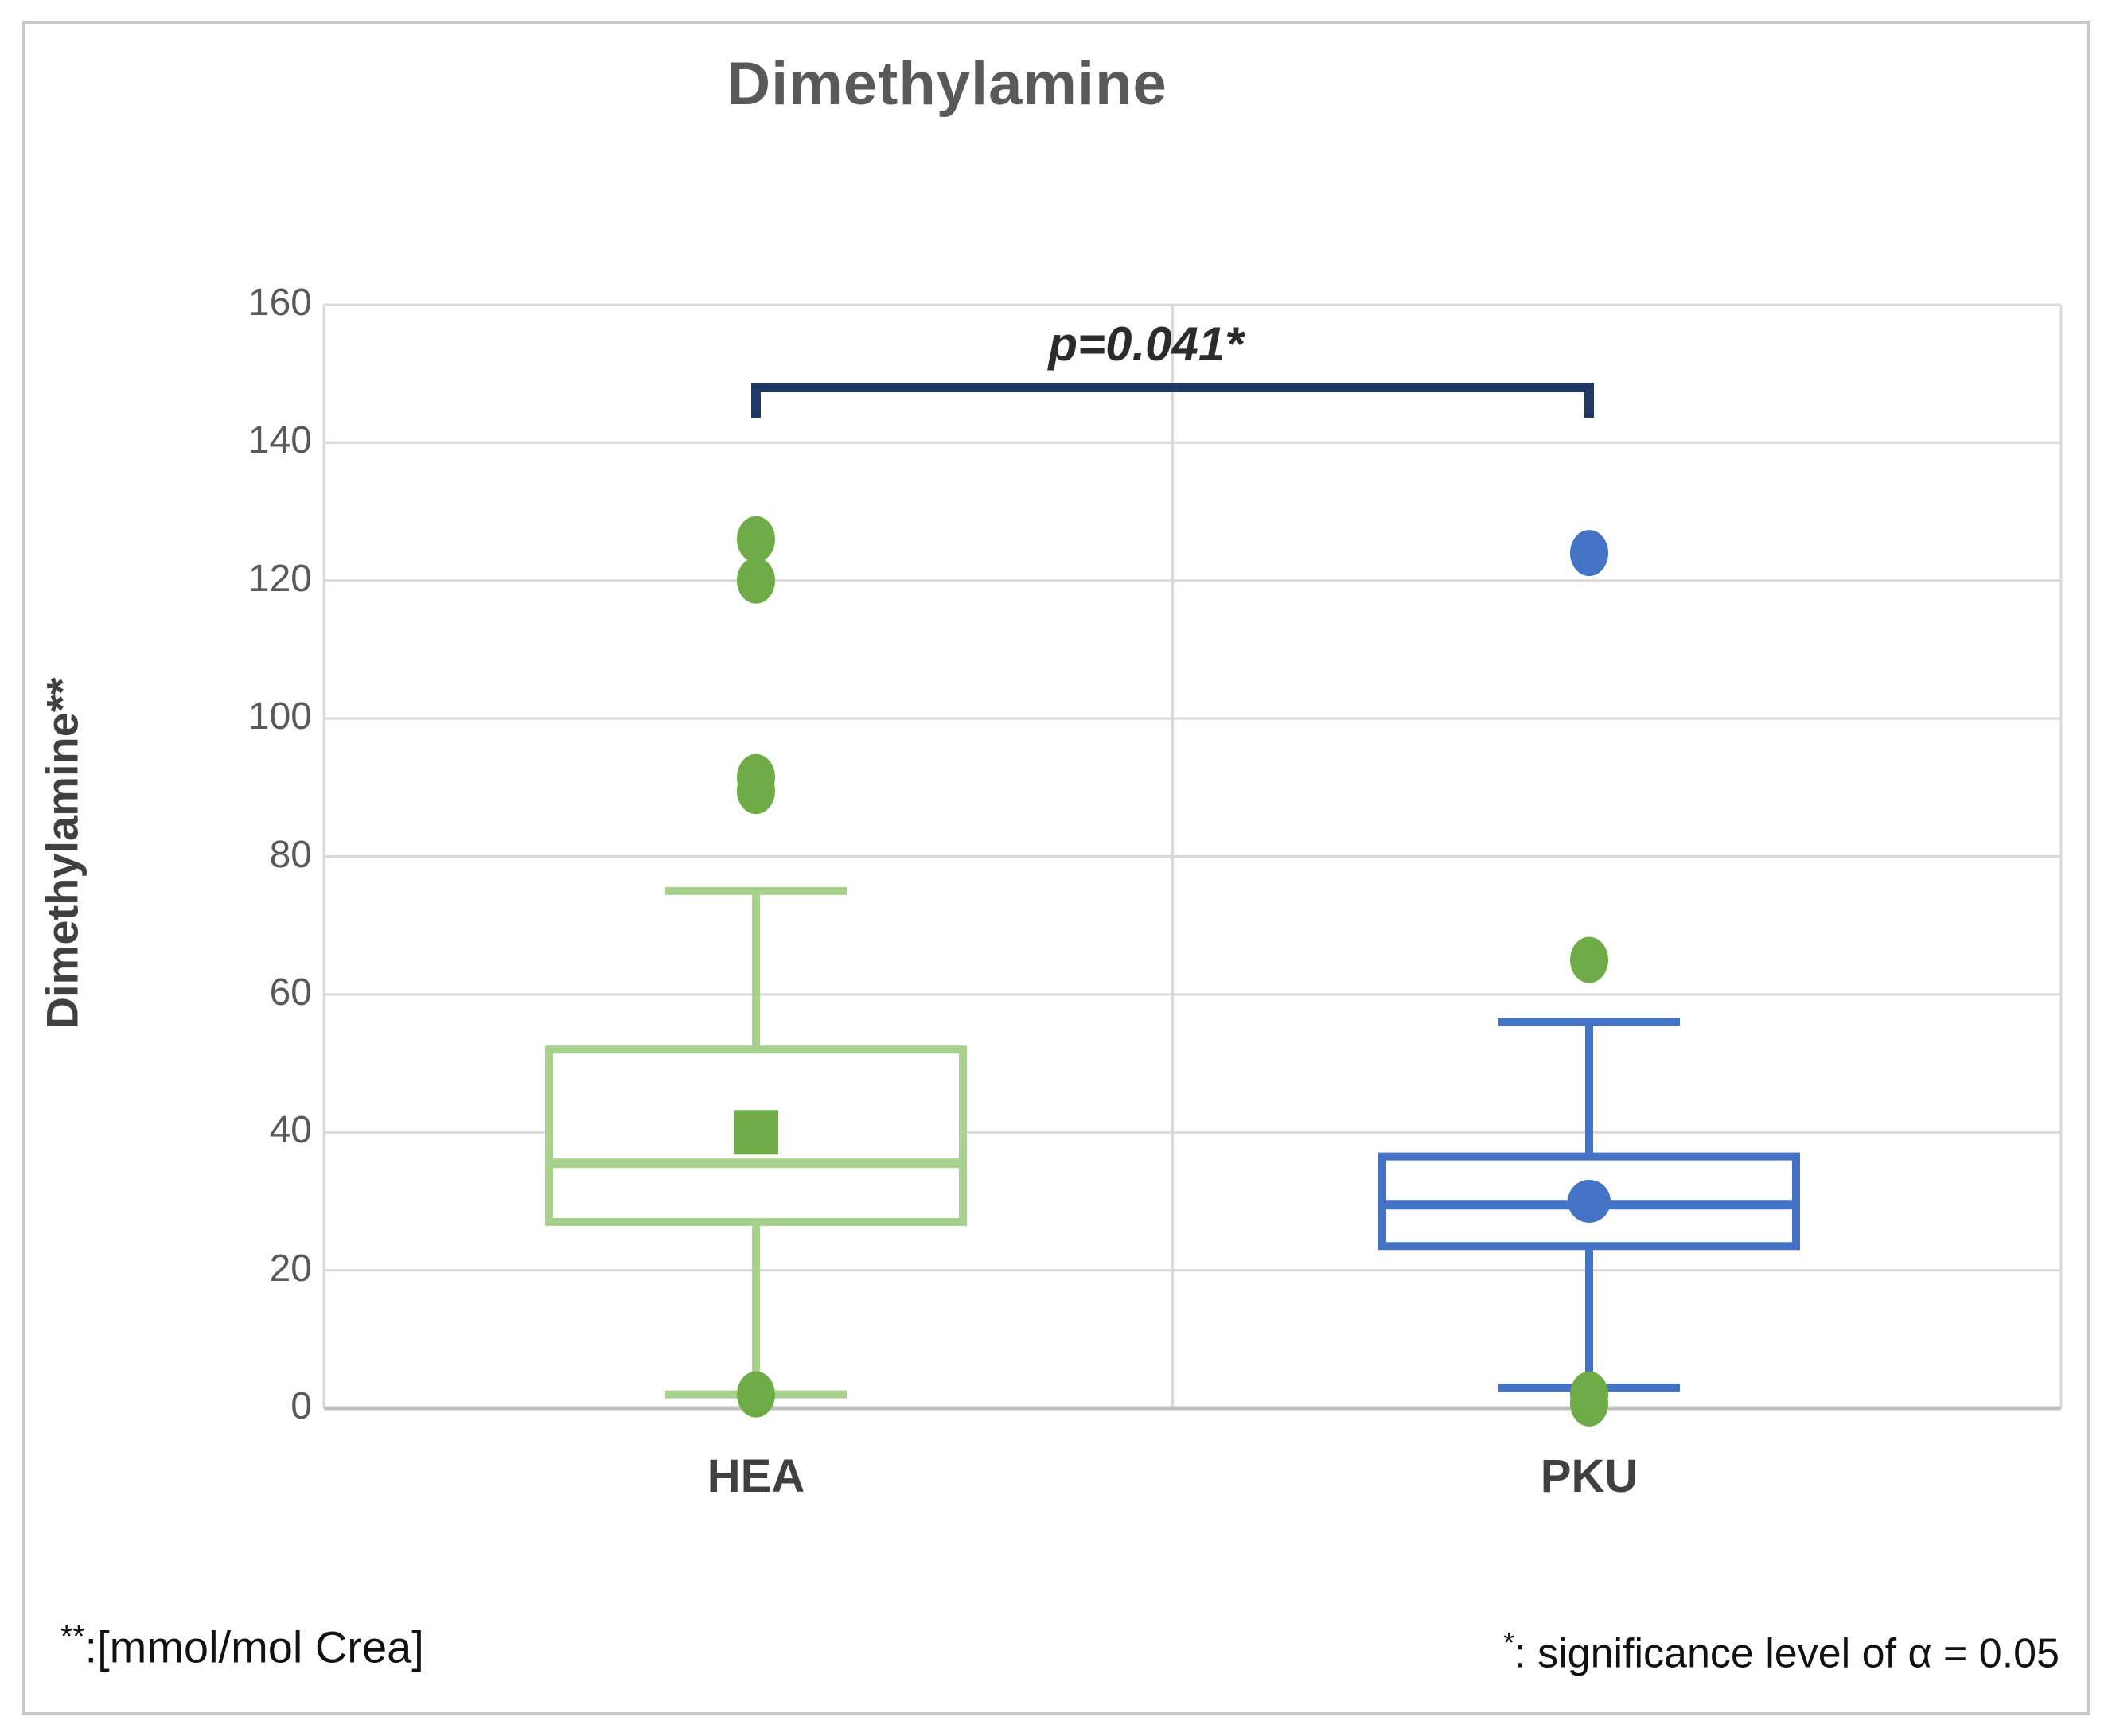  I want to click on y-tick-label-160: 160, so click(279, 303).